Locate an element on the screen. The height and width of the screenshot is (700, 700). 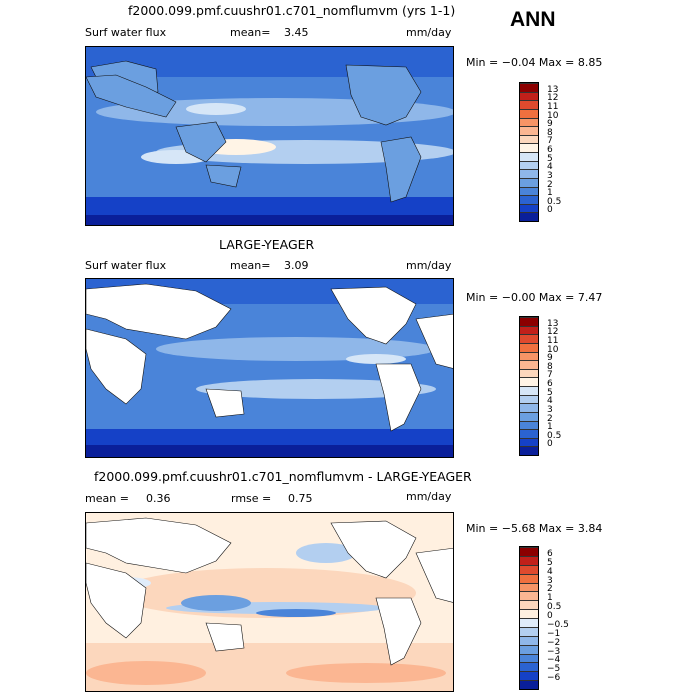
min-max-label: Min = −5.68 Max = 3.84 is located at coordinates (534, 528).